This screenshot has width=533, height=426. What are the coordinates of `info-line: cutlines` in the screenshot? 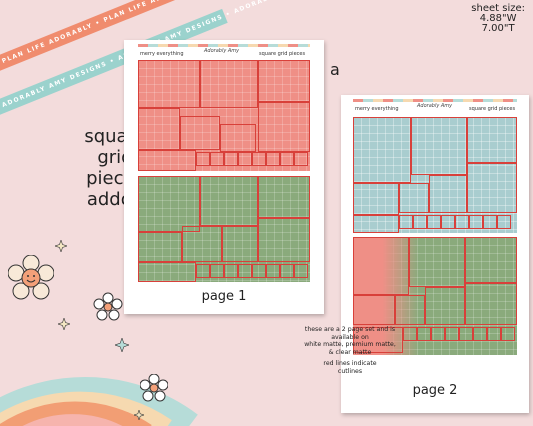 It's located at (350, 371).